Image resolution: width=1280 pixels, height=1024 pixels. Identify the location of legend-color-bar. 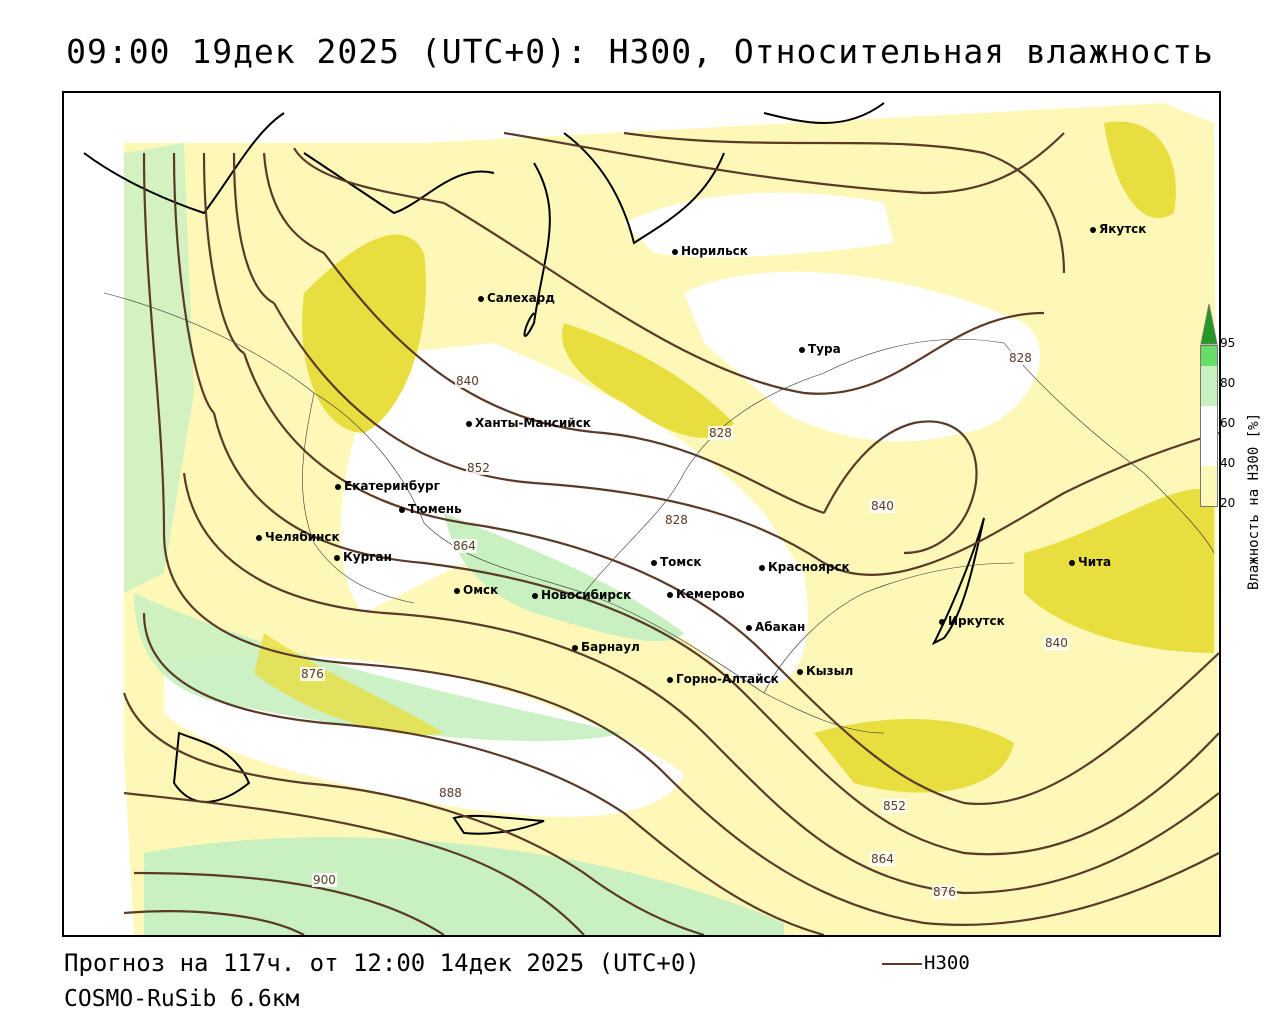
(1209, 426).